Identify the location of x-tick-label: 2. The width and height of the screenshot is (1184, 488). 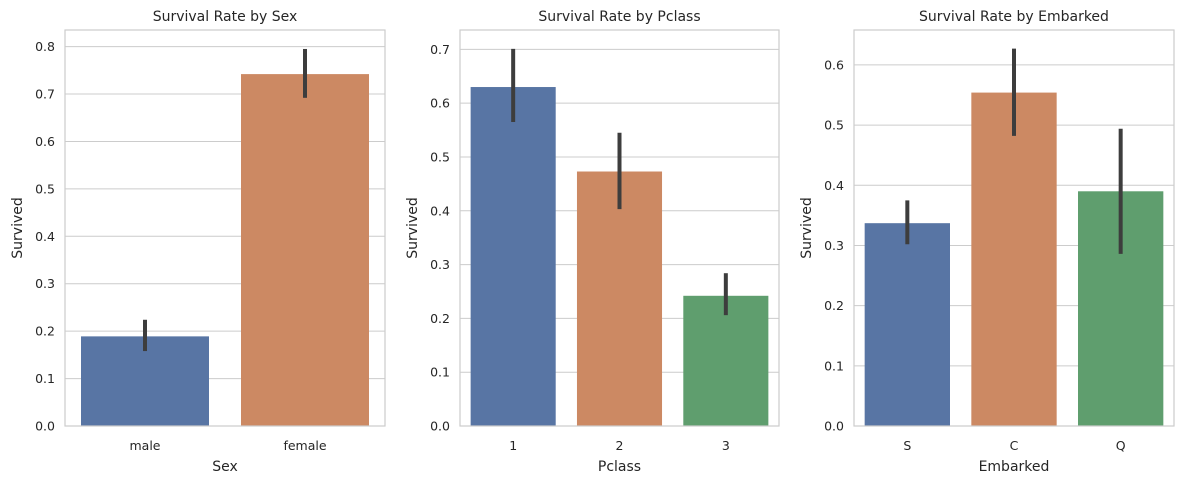
(620, 445).